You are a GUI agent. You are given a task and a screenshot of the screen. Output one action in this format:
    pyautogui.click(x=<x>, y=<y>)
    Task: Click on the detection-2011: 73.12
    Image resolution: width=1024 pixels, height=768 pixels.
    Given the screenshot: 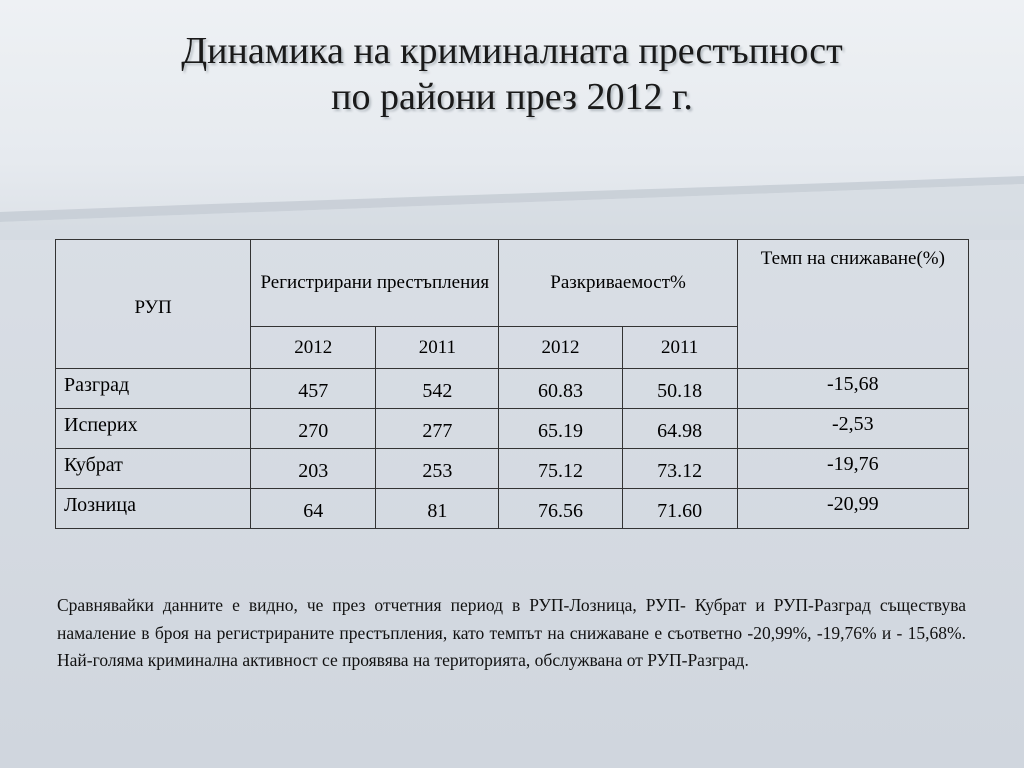 What is the action you would take?
    pyautogui.click(x=679, y=468)
    